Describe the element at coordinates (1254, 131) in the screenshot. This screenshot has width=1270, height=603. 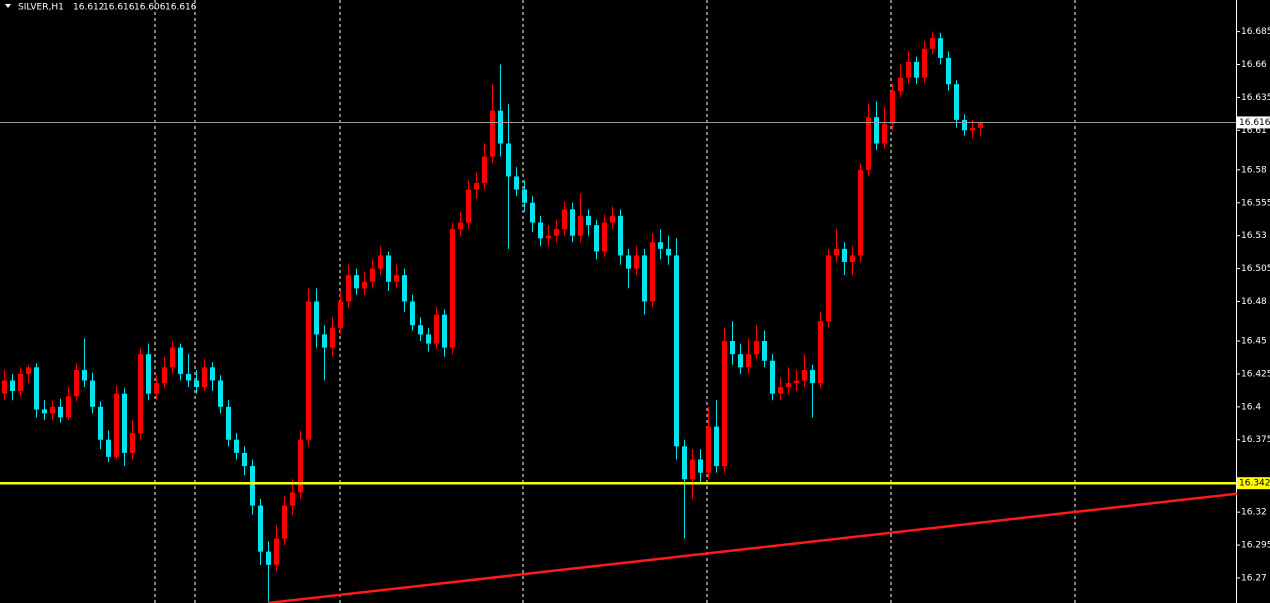
I see `y-tick-label: 16.61` at that location.